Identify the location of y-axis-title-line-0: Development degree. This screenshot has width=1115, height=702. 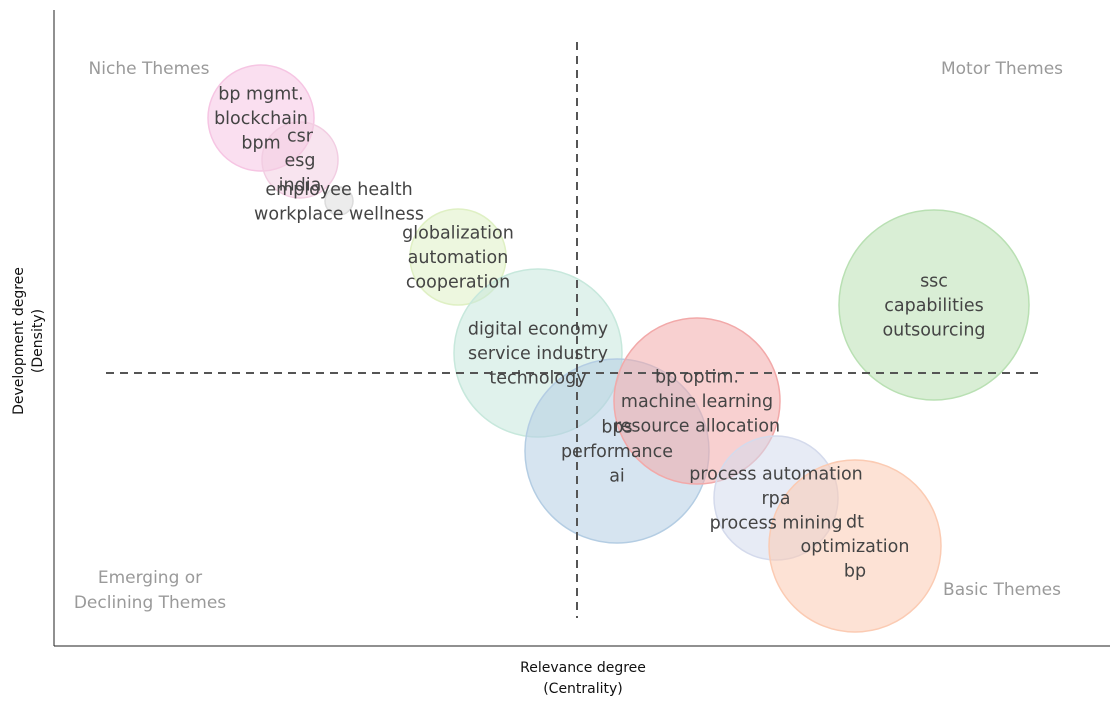
(19, 341).